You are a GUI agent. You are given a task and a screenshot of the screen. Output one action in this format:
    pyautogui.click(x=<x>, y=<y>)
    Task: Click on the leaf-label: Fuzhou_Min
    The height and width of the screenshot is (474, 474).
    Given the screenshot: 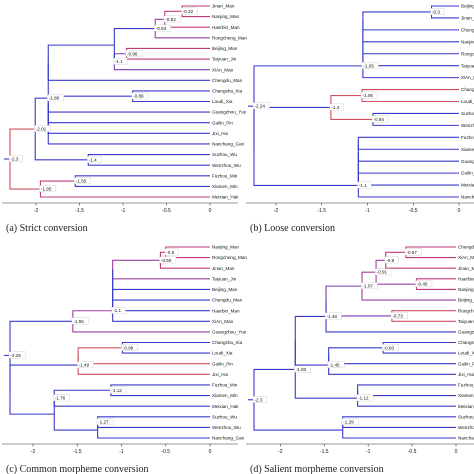 What is the action you would take?
    pyautogui.click(x=225, y=385)
    